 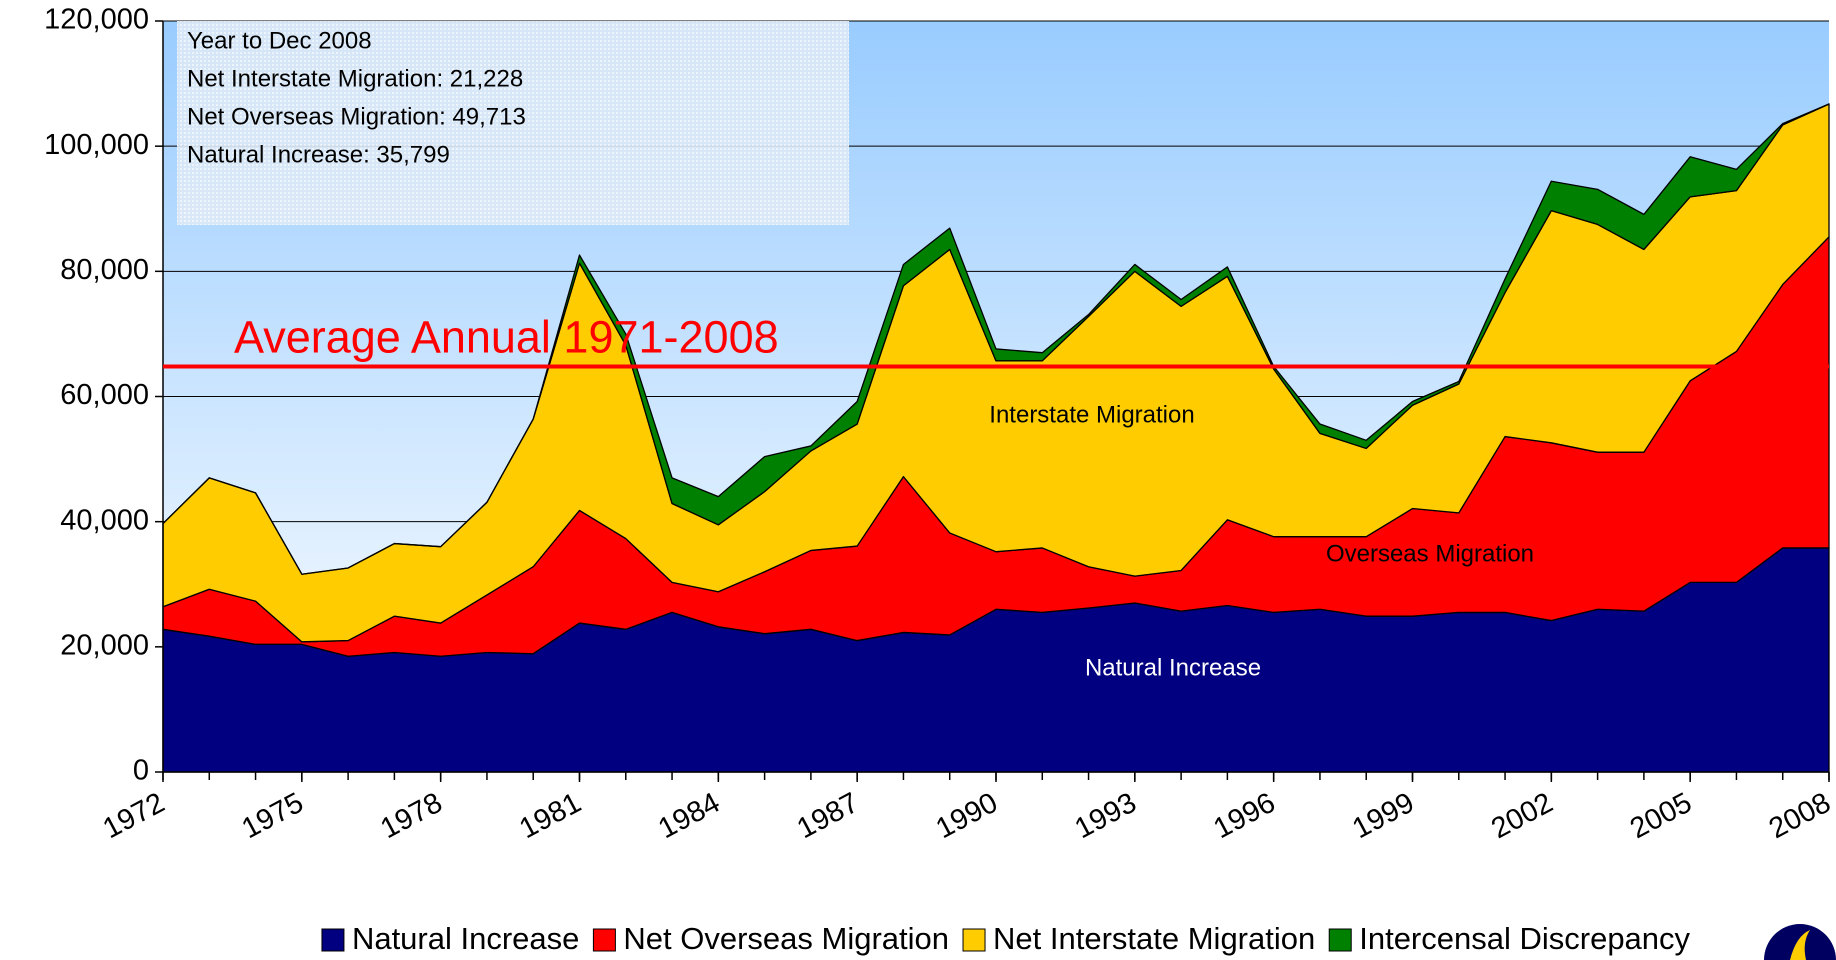 What do you see at coordinates (550, 816) in the screenshot?
I see `x-tick-label: 1981` at bounding box center [550, 816].